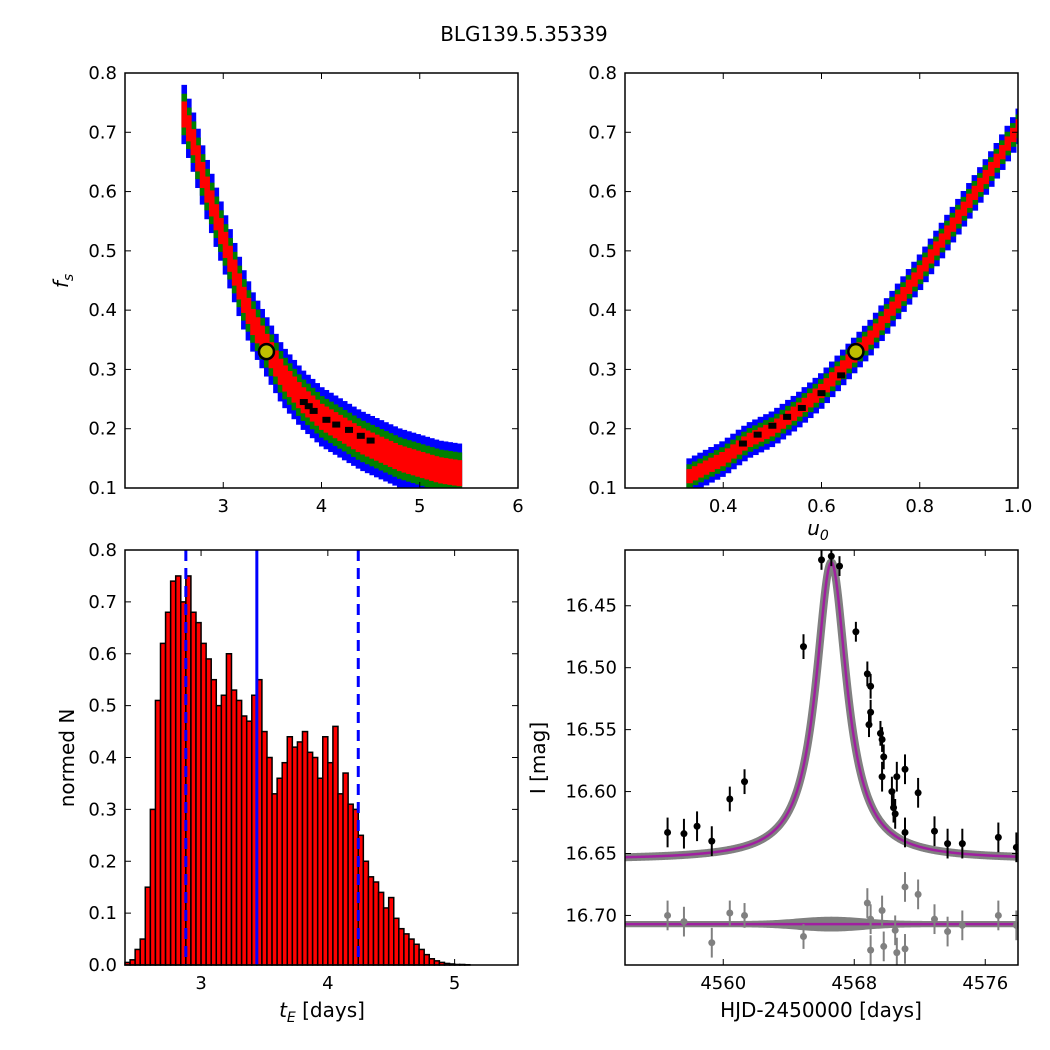 The height and width of the screenshot is (1050, 1050). Describe the element at coordinates (821, 757) in the screenshot. I see `p4-frame` at that location.